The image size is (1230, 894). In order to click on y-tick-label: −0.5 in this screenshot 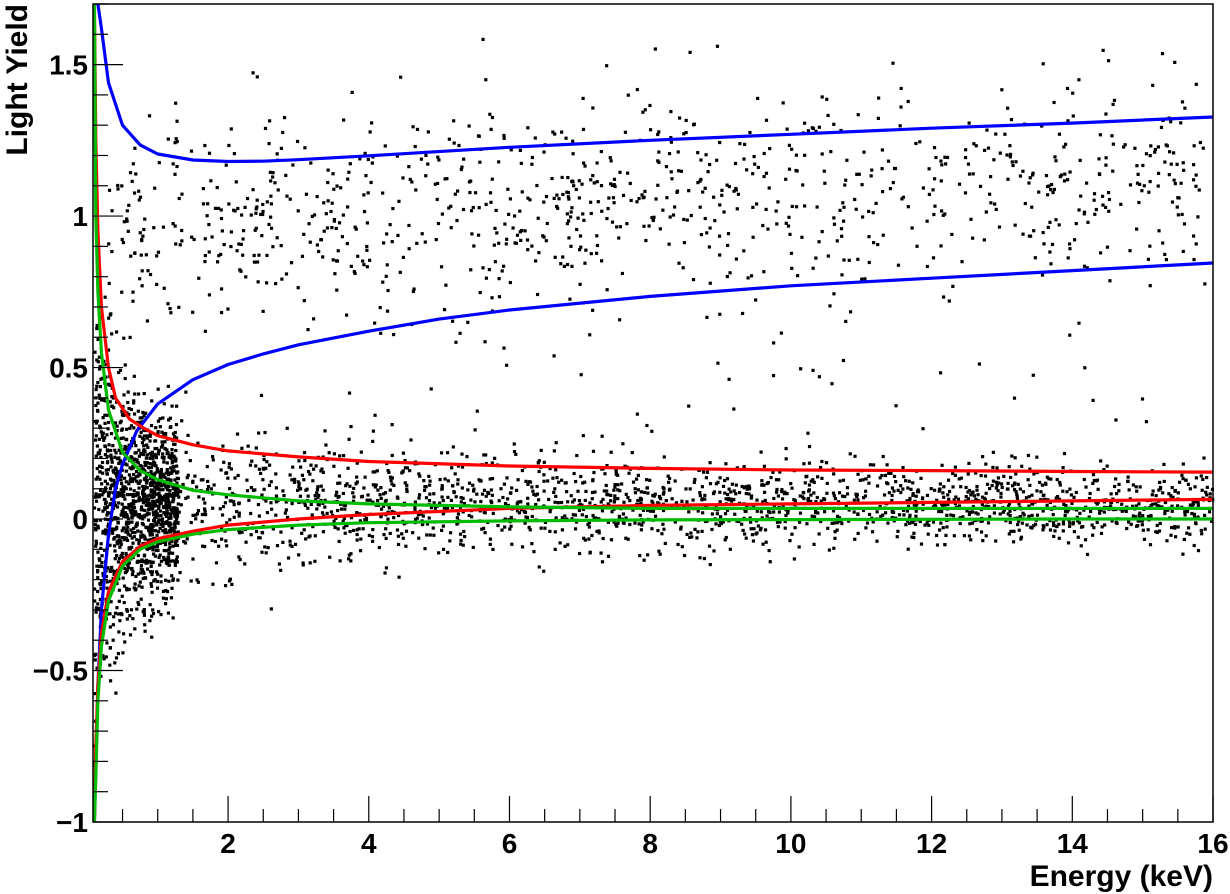, I will do `click(60, 671)`.